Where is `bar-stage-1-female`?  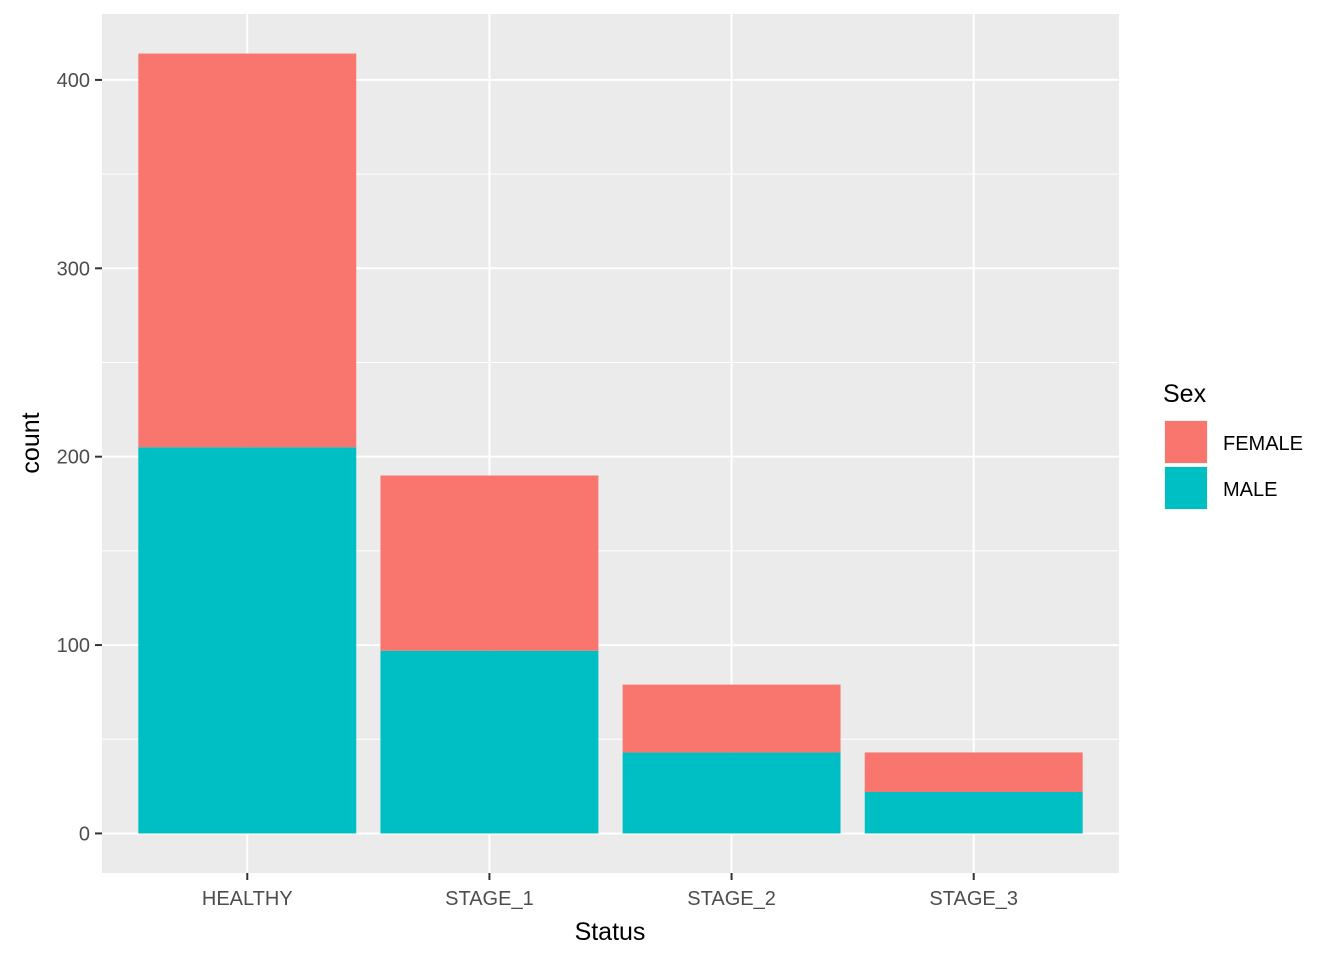 bar-stage-1-female is located at coordinates (489, 563).